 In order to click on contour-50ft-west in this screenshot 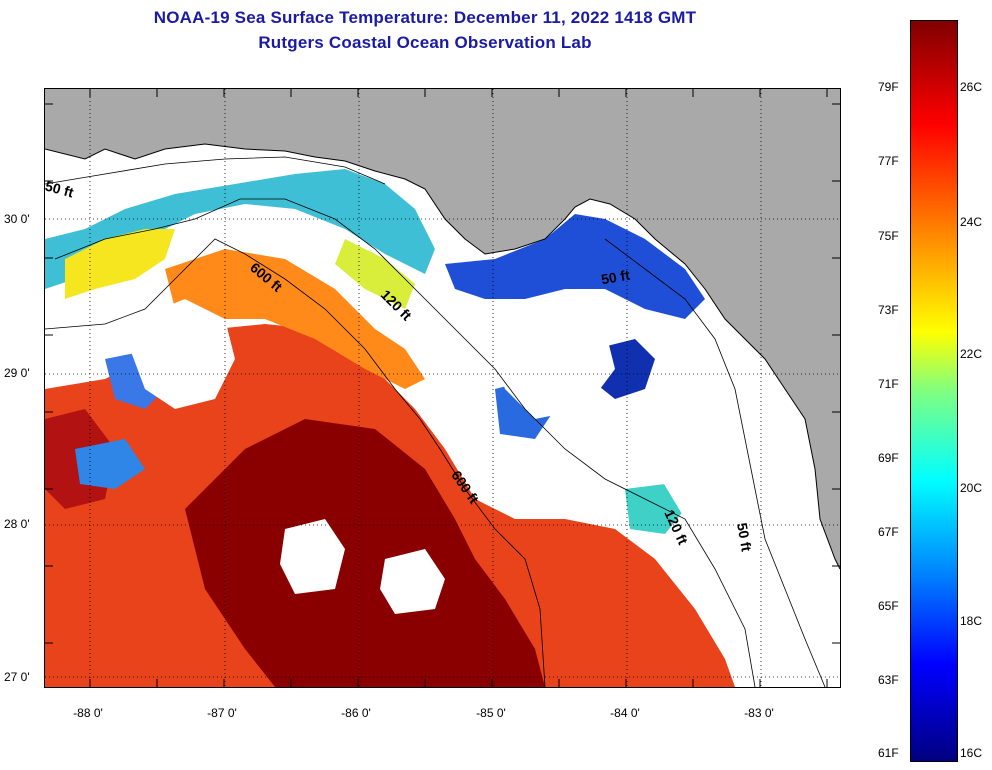, I will do `click(215, 170)`.